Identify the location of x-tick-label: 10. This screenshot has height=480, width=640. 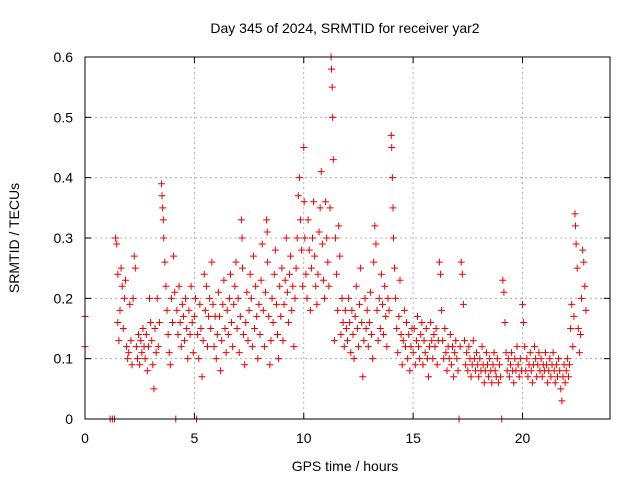
(304, 438).